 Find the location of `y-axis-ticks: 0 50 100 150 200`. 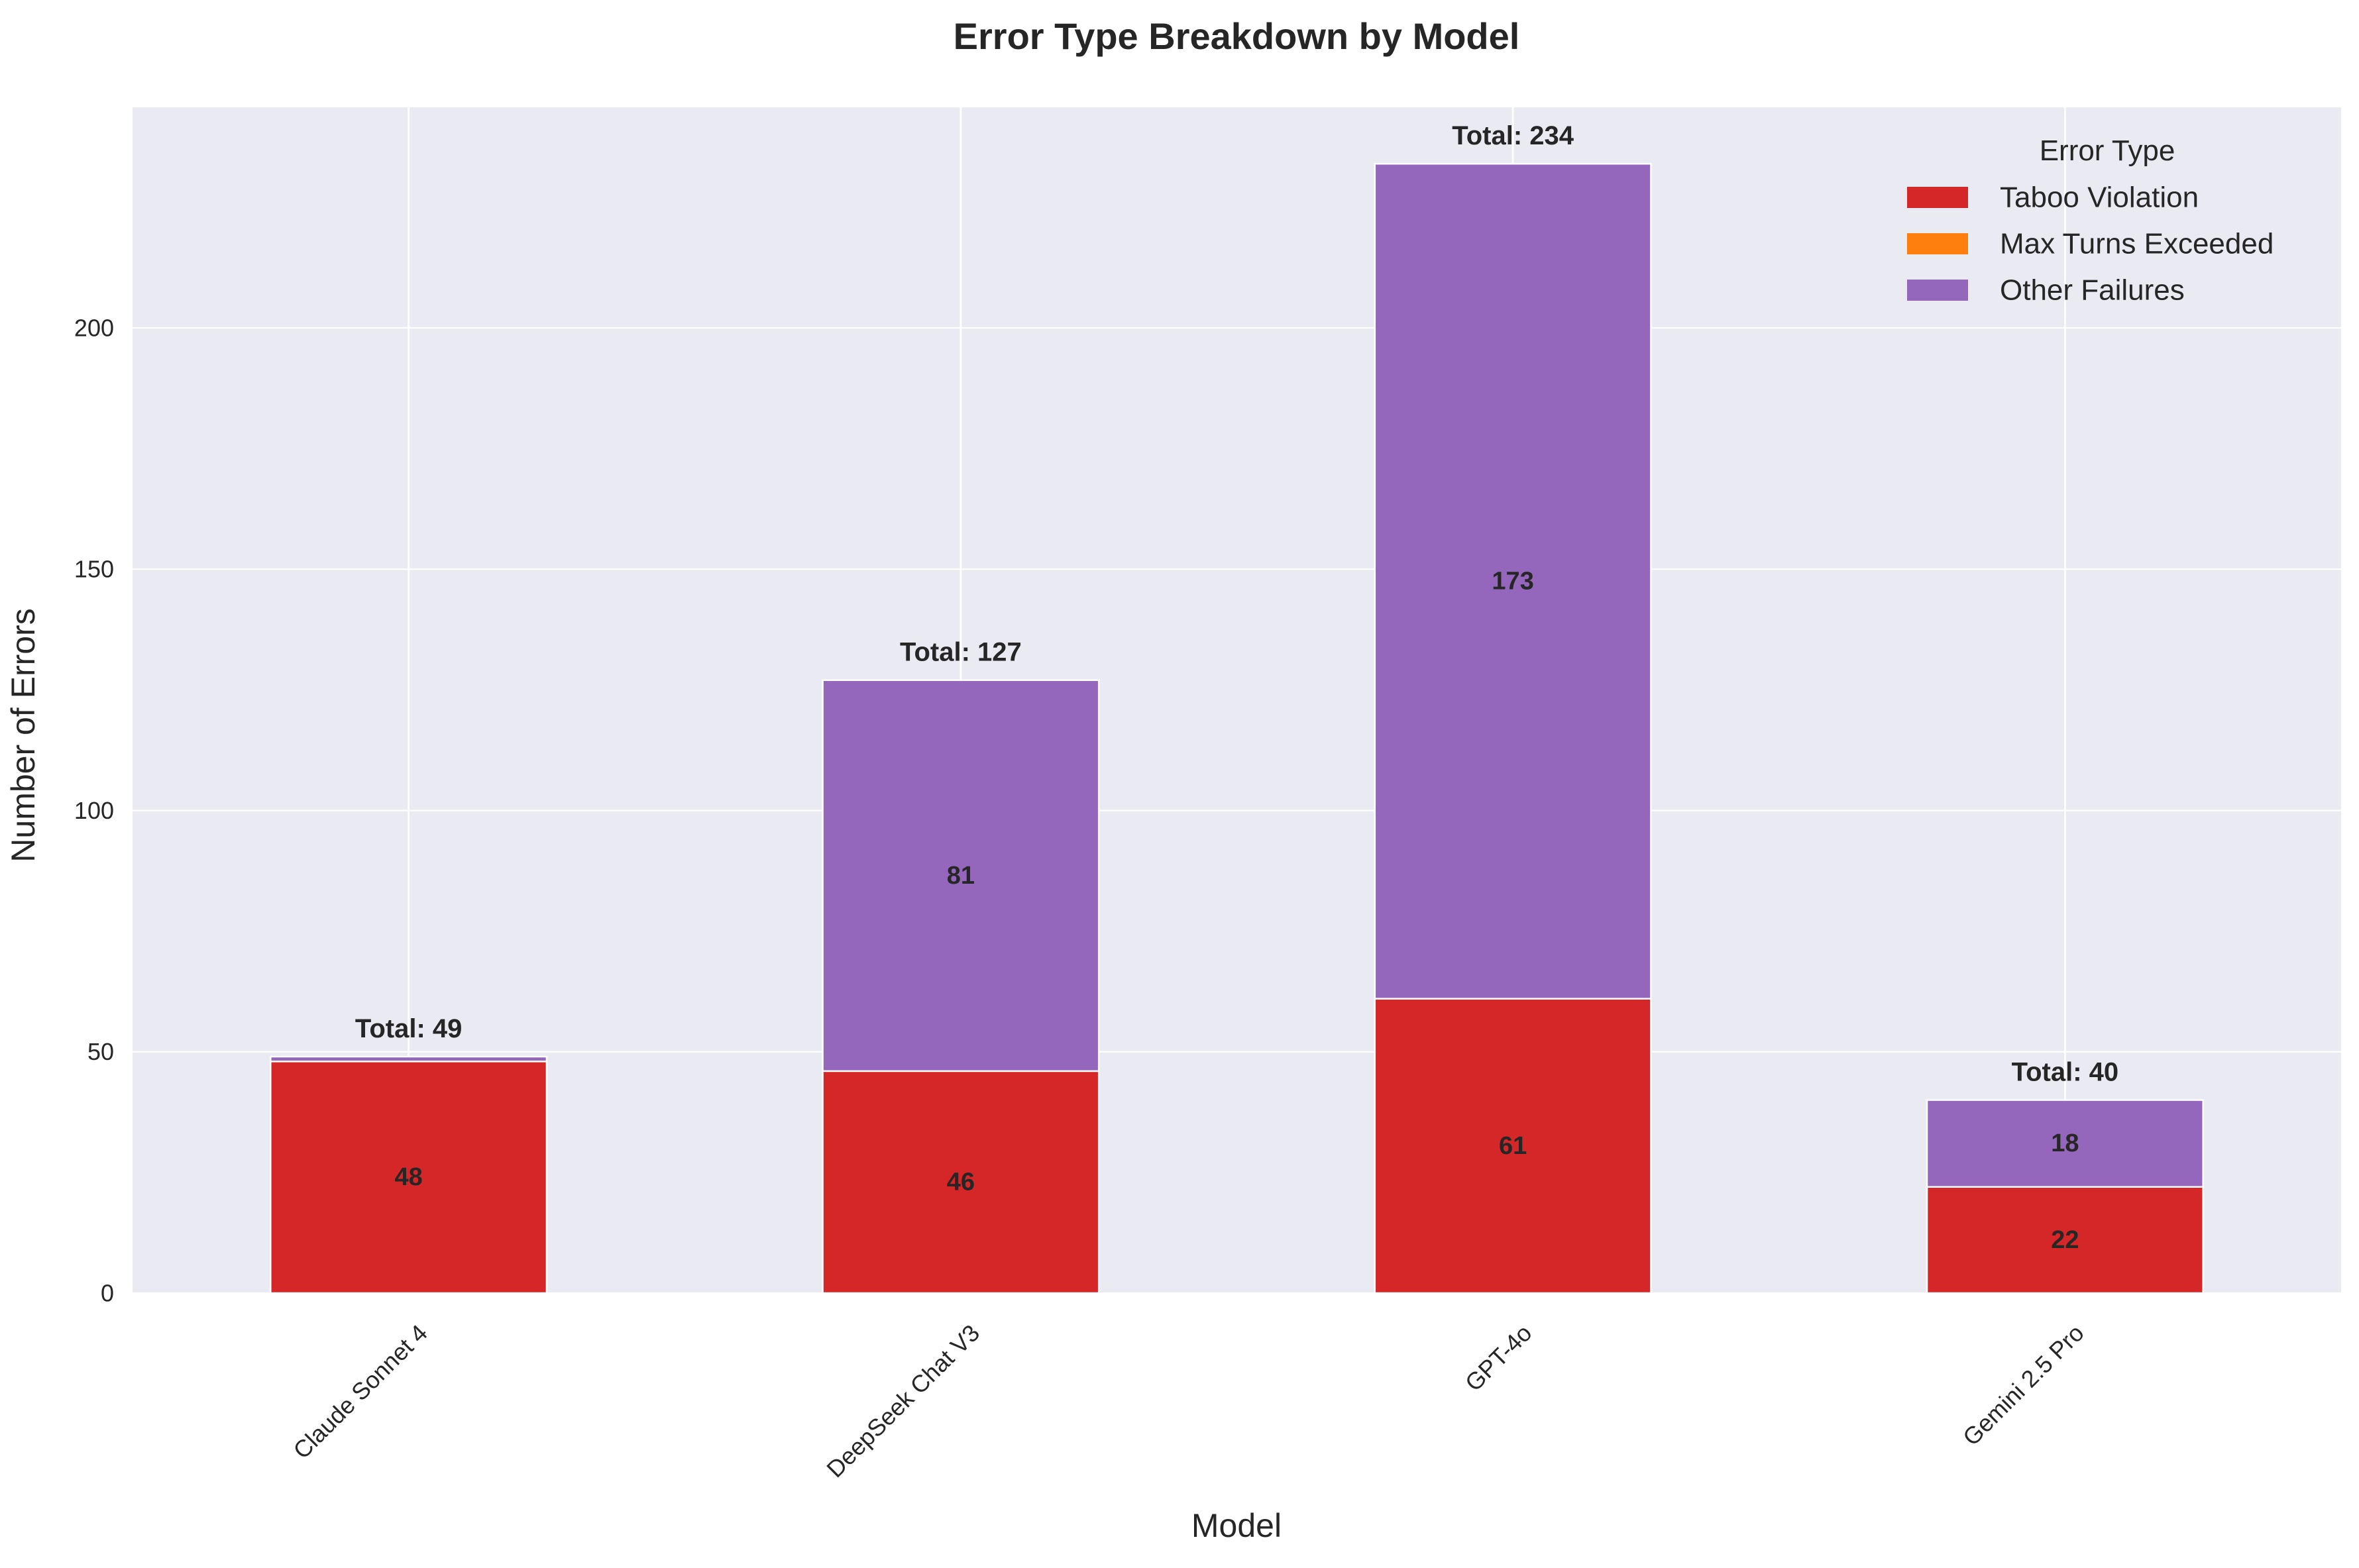

y-axis-ticks: 0 50 100 150 200 is located at coordinates (94, 810).